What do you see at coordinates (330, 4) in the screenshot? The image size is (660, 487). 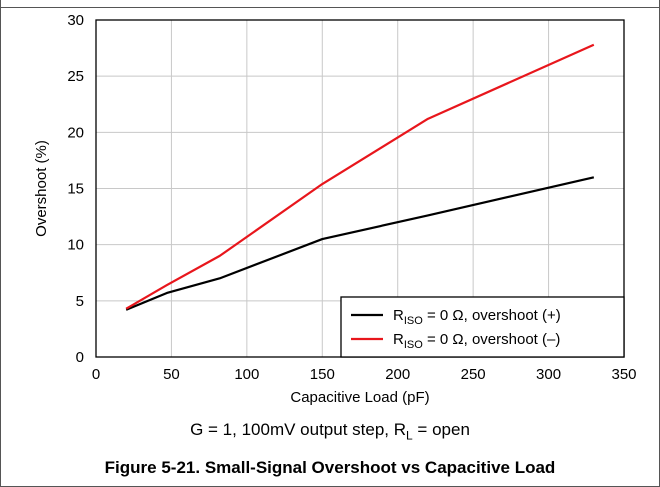 I see `top-rule` at bounding box center [330, 4].